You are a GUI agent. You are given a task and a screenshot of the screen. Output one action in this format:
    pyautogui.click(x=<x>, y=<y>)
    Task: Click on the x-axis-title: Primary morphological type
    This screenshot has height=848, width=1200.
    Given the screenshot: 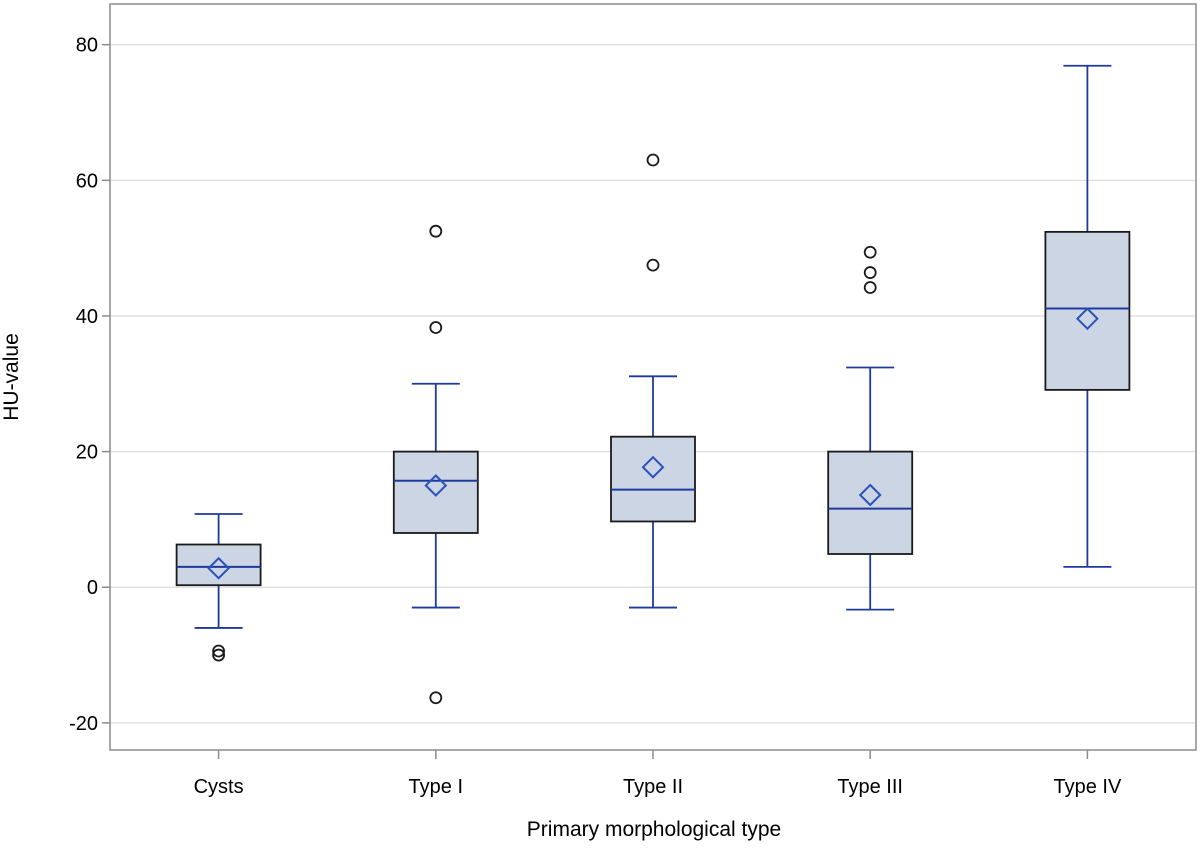 What is the action you would take?
    pyautogui.click(x=654, y=829)
    